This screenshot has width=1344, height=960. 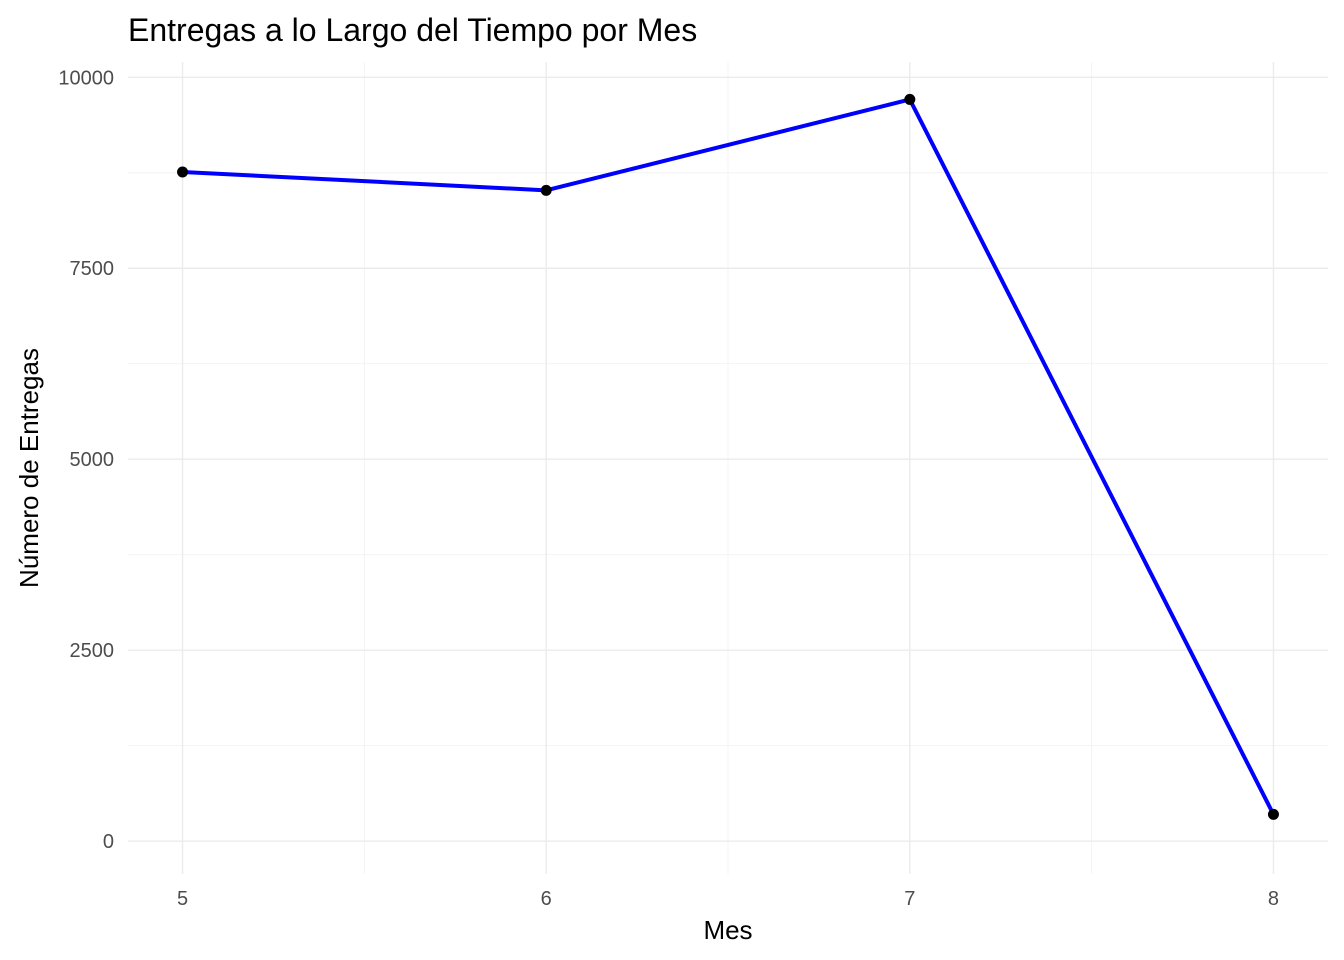 What do you see at coordinates (92, 651) in the screenshot?
I see `y-tick-label: 2500` at bounding box center [92, 651].